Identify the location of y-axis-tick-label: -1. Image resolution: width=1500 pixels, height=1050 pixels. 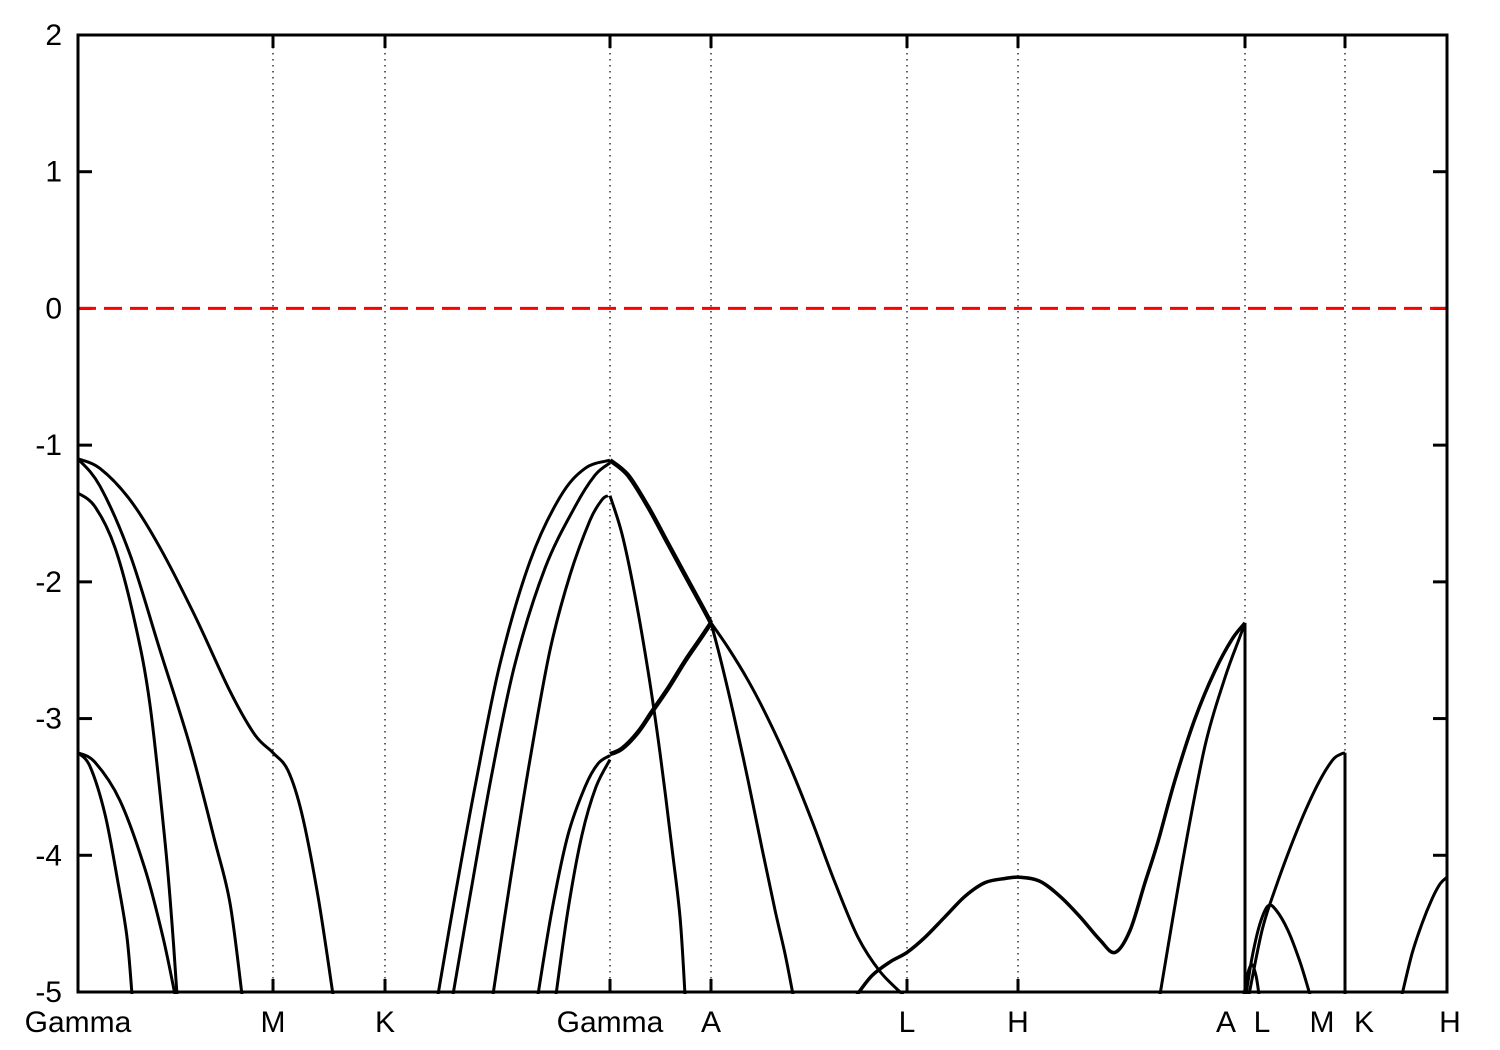
(48, 445).